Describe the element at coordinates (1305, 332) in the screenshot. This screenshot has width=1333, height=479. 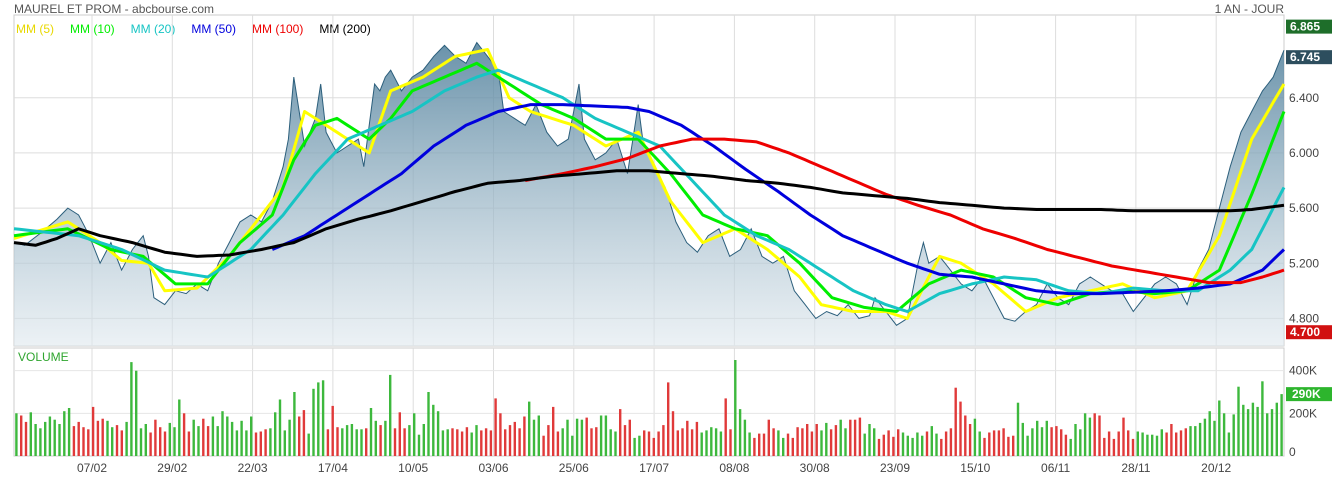
I see `value-marker-label: 4.700` at that location.